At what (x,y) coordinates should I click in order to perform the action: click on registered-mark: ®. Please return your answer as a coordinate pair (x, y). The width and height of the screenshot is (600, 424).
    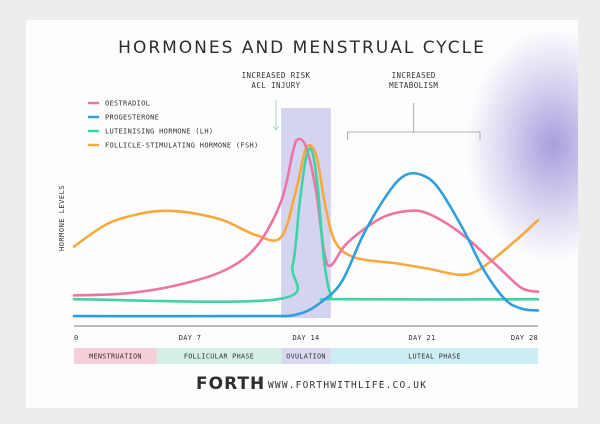
    Looking at the image, I should click on (260, 380).